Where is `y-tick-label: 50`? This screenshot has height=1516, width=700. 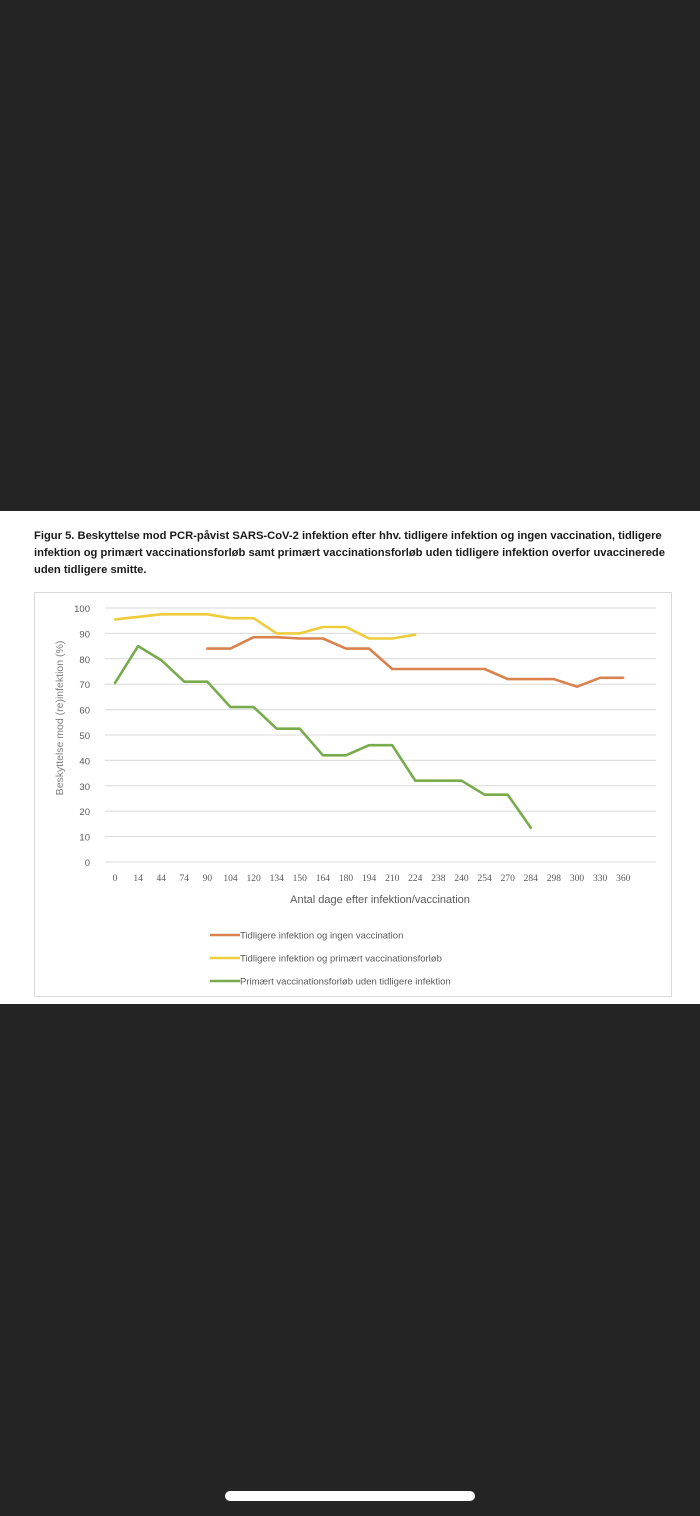 y-tick-label: 50 is located at coordinates (84, 736).